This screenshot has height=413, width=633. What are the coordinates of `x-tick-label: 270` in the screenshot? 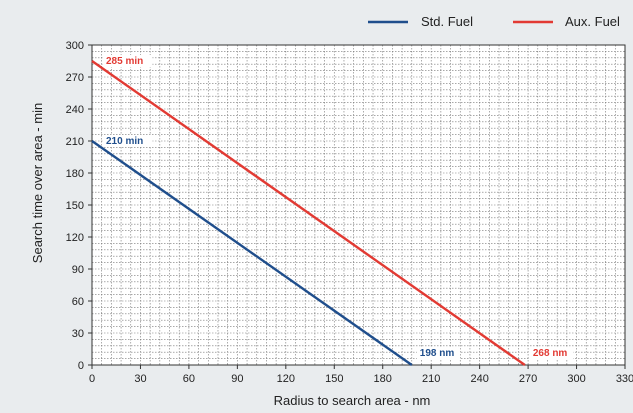 It's located at (528, 379).